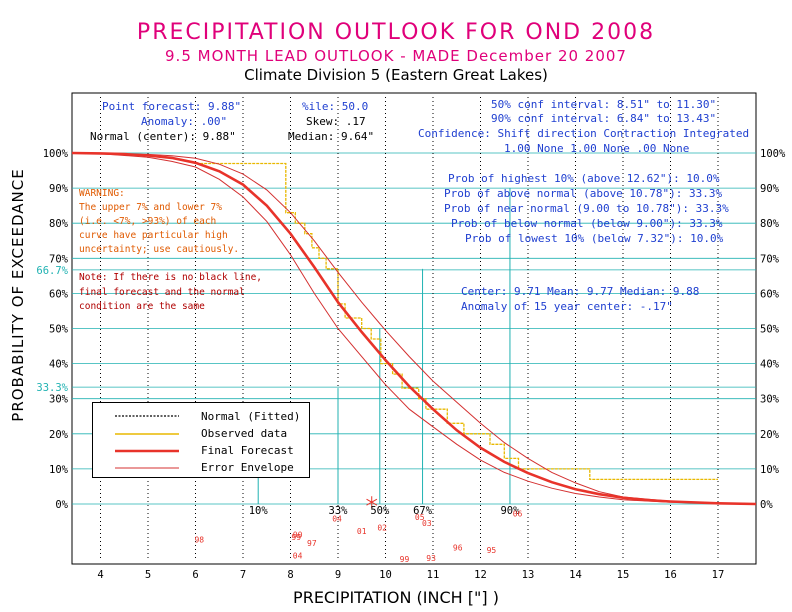  What do you see at coordinates (670, 575) in the screenshot?
I see `x-tick-label: 16` at bounding box center [670, 575].